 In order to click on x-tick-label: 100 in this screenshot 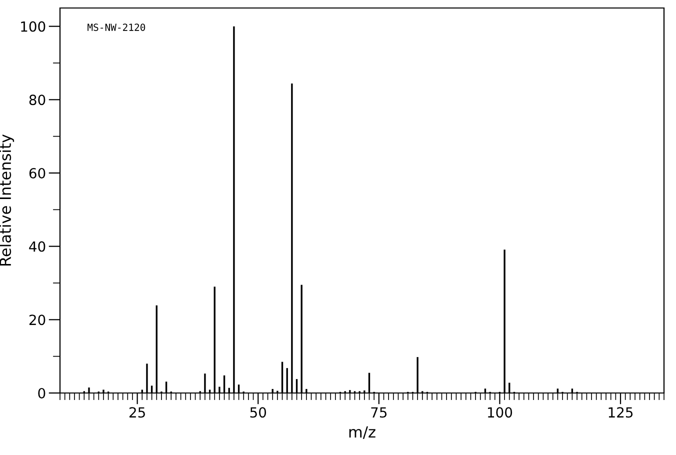, I will do `click(500, 412)`.